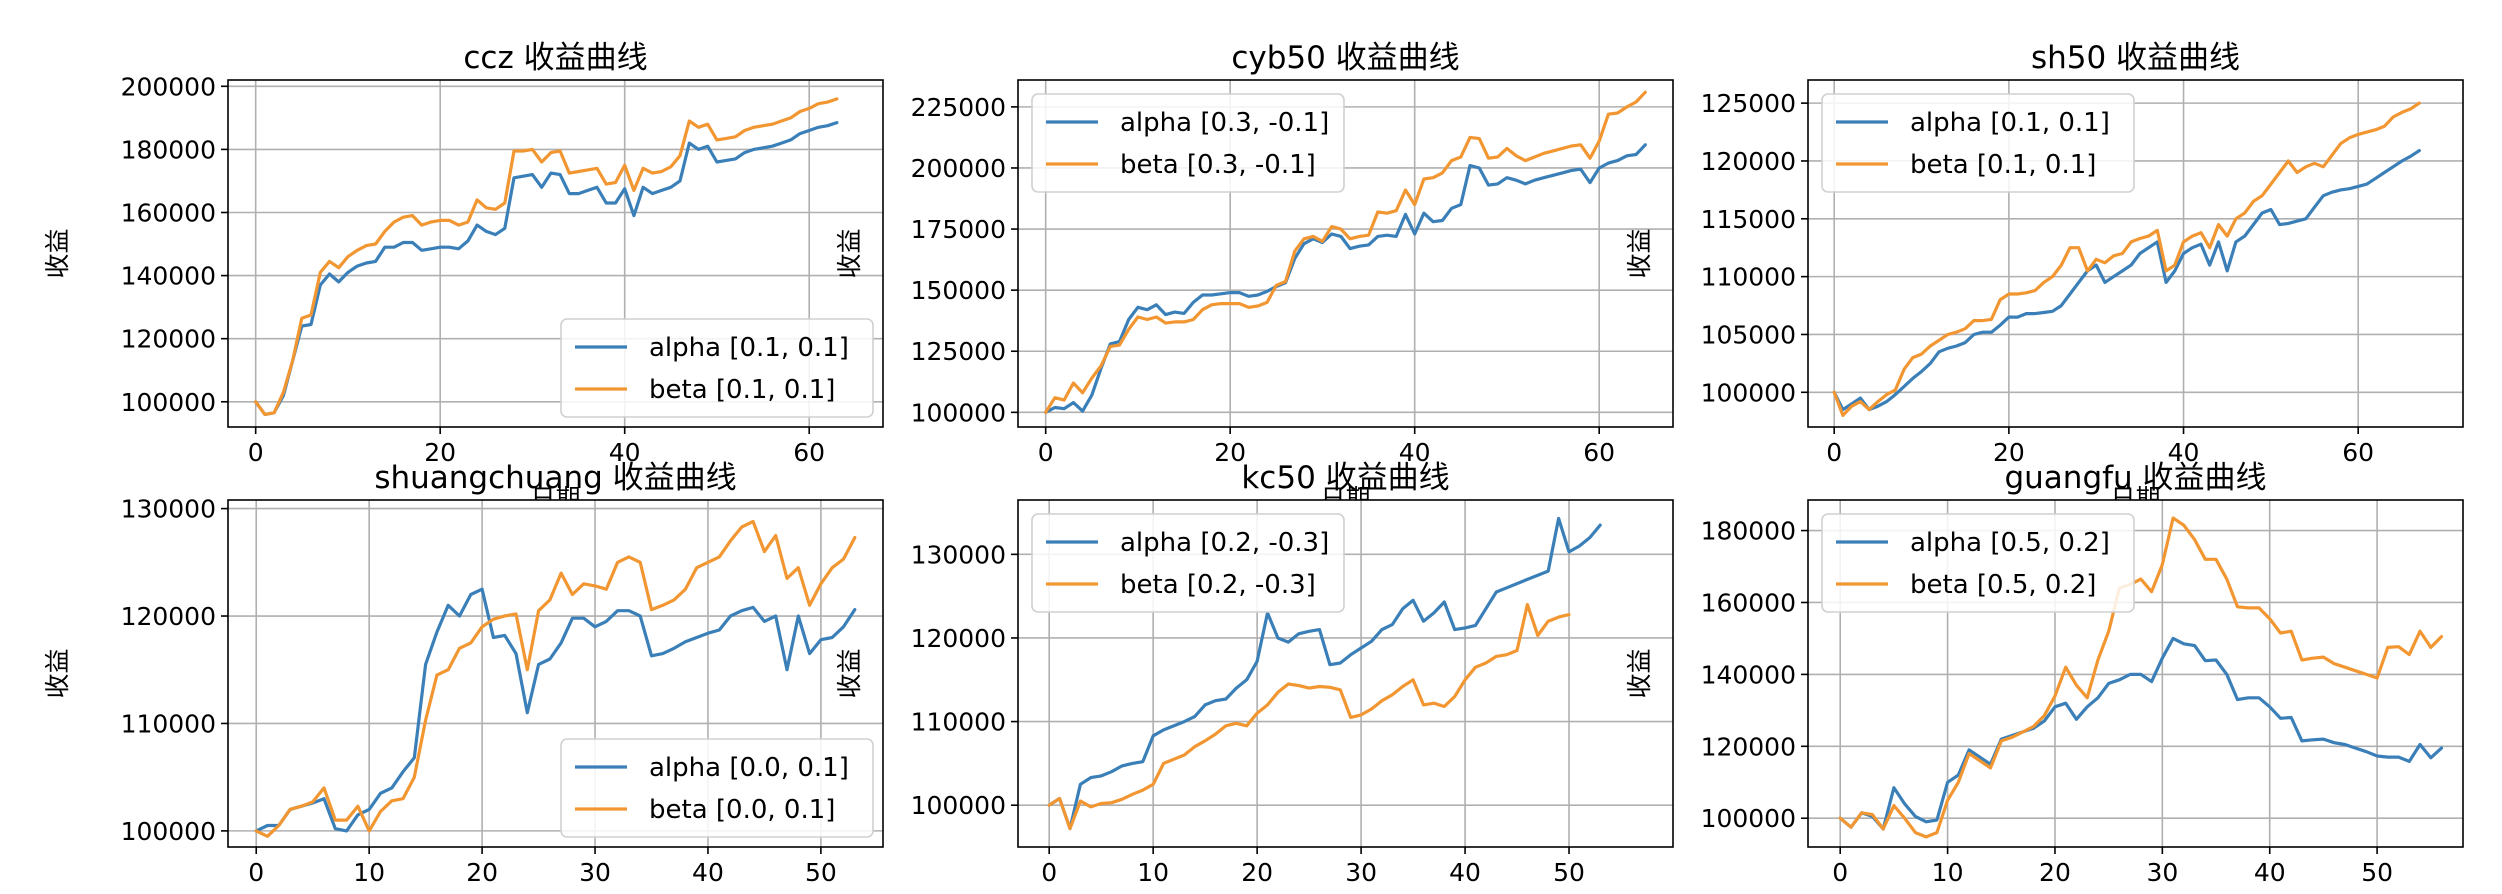 This screenshot has height=894, width=2502. What do you see at coordinates (958, 290) in the screenshot?
I see `y-tick-label: 150000` at bounding box center [958, 290].